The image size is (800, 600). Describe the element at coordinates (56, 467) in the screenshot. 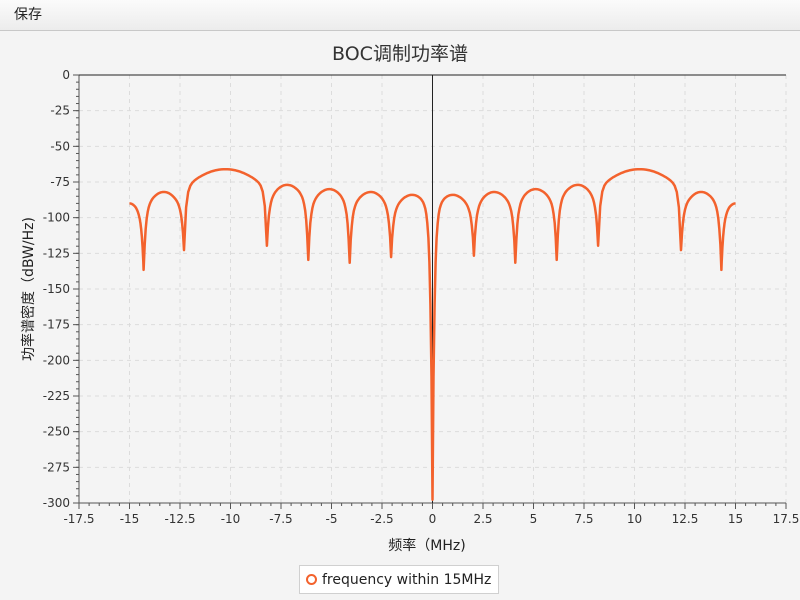

I see `y-tick-label: -275` at that location.